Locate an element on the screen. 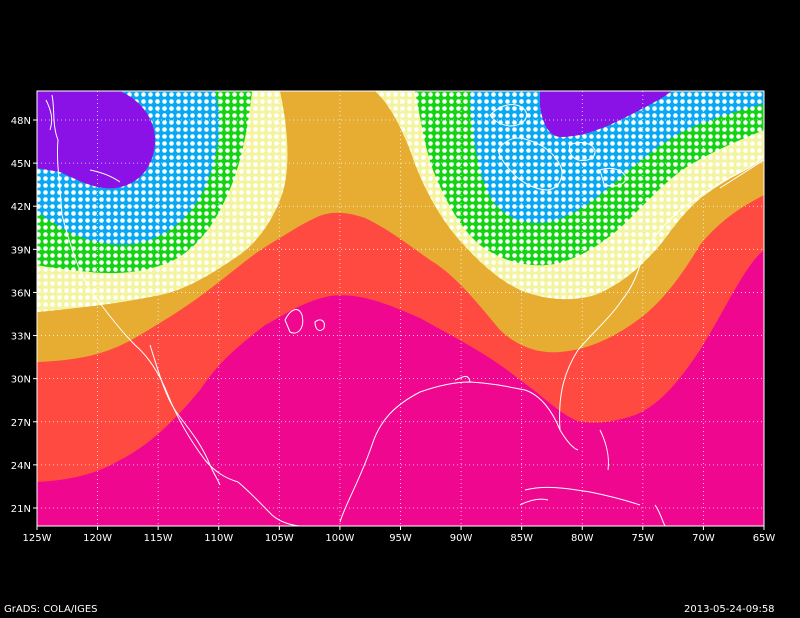 Image resolution: width=800 pixels, height=618 pixels. longitude-label: 105W is located at coordinates (279, 538).